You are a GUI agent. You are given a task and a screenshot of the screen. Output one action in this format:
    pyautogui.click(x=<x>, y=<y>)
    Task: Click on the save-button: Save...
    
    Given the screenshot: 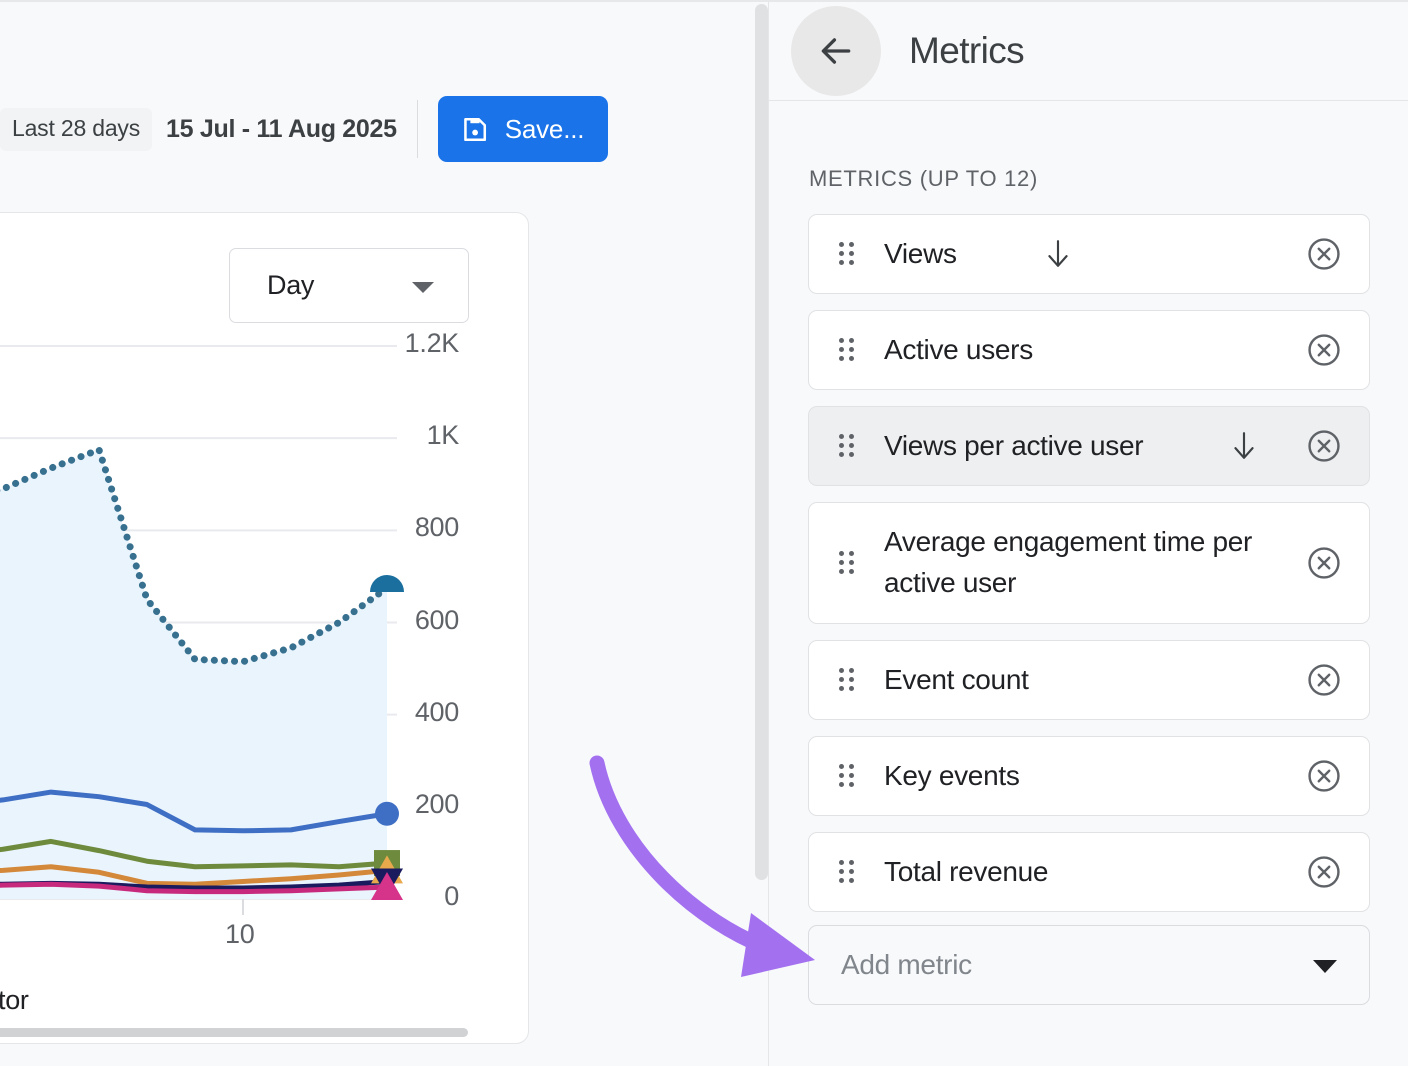 What is the action you would take?
    pyautogui.click(x=523, y=129)
    